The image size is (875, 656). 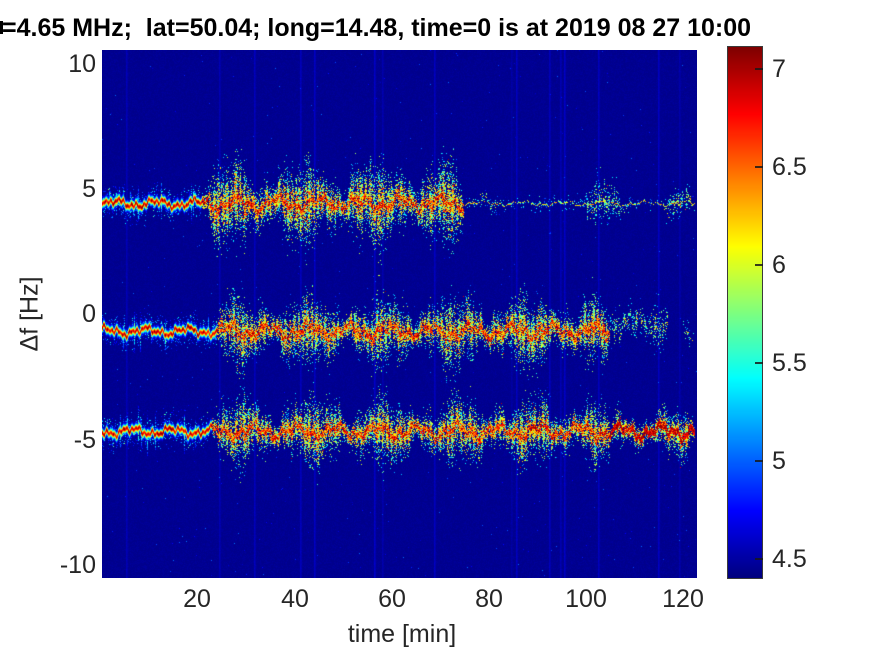 I want to click on y-axis-tick-label: 10, so click(x=82, y=64).